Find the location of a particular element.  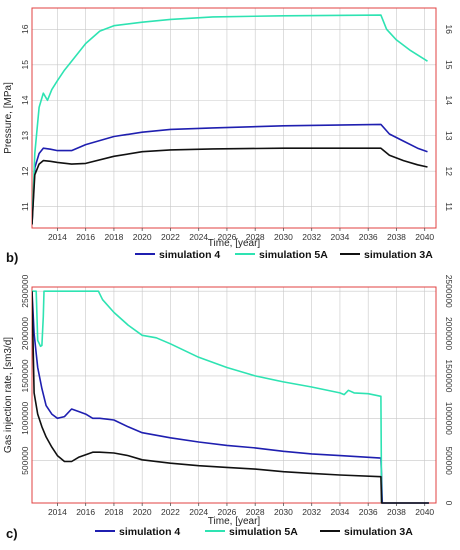

y-tick-label-right: 0 is located at coordinates (449, 503).